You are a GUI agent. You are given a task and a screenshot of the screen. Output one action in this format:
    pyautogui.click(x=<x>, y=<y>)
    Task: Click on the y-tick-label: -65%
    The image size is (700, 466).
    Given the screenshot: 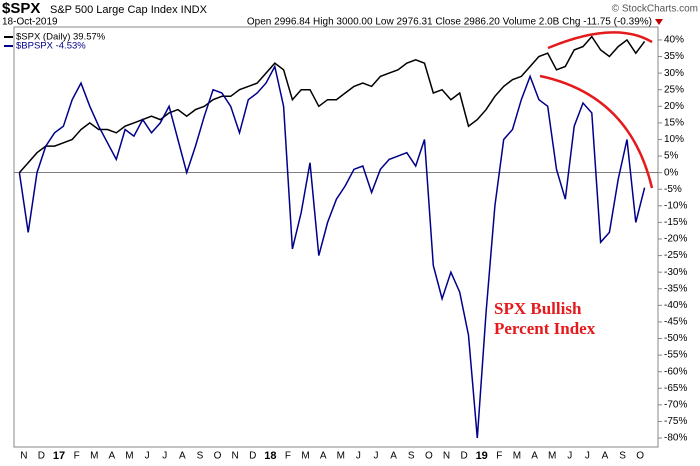 What is the action you would take?
    pyautogui.click(x=675, y=388)
    